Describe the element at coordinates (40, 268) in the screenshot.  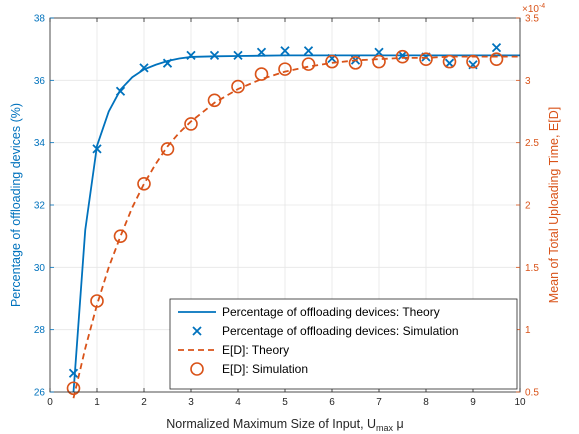
I see `y-left-tick-label: 30` at that location.